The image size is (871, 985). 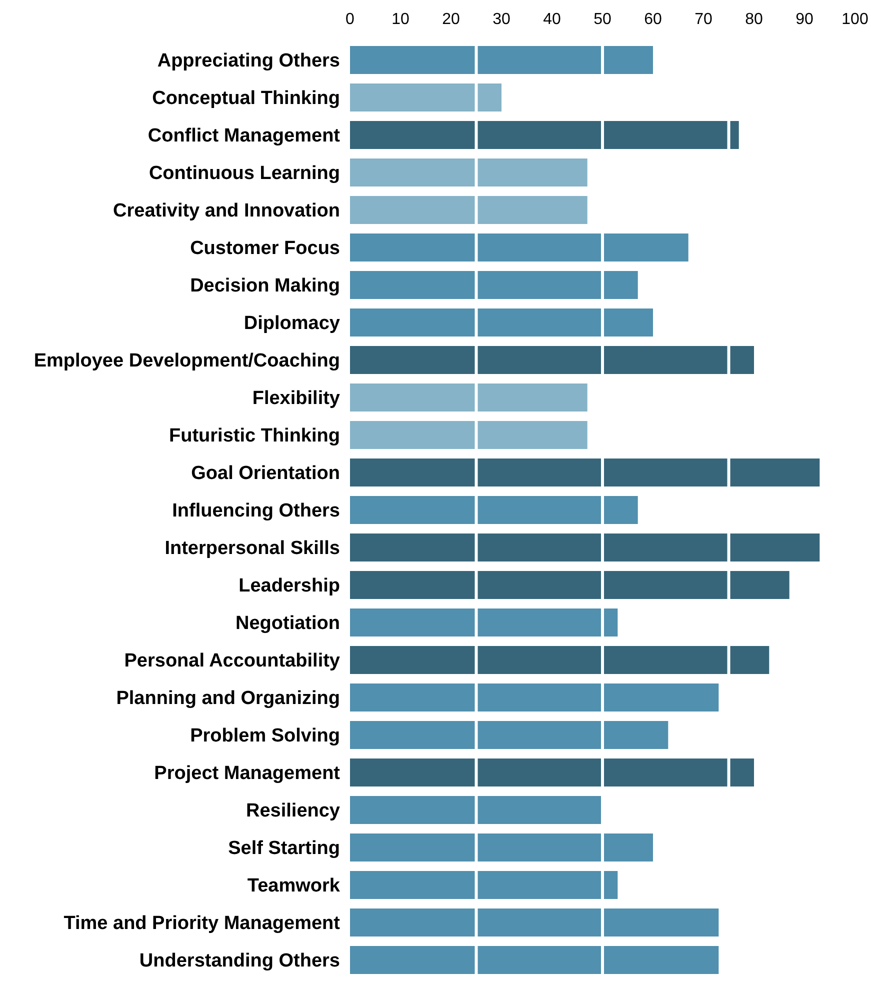 What do you see at coordinates (552, 19) in the screenshot?
I see `x-tick-label: 40` at bounding box center [552, 19].